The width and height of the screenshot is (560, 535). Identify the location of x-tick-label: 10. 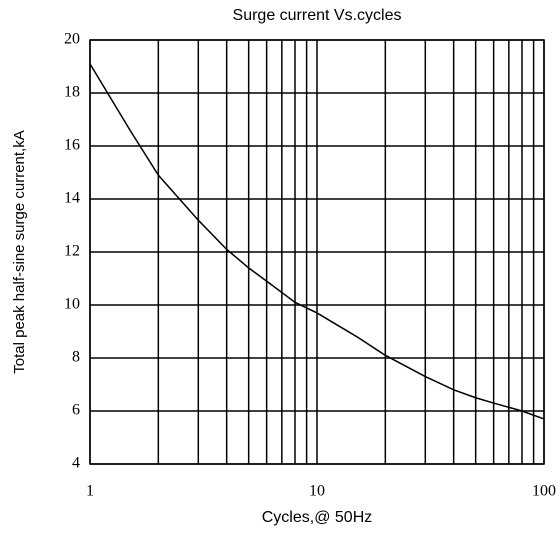
(317, 491).